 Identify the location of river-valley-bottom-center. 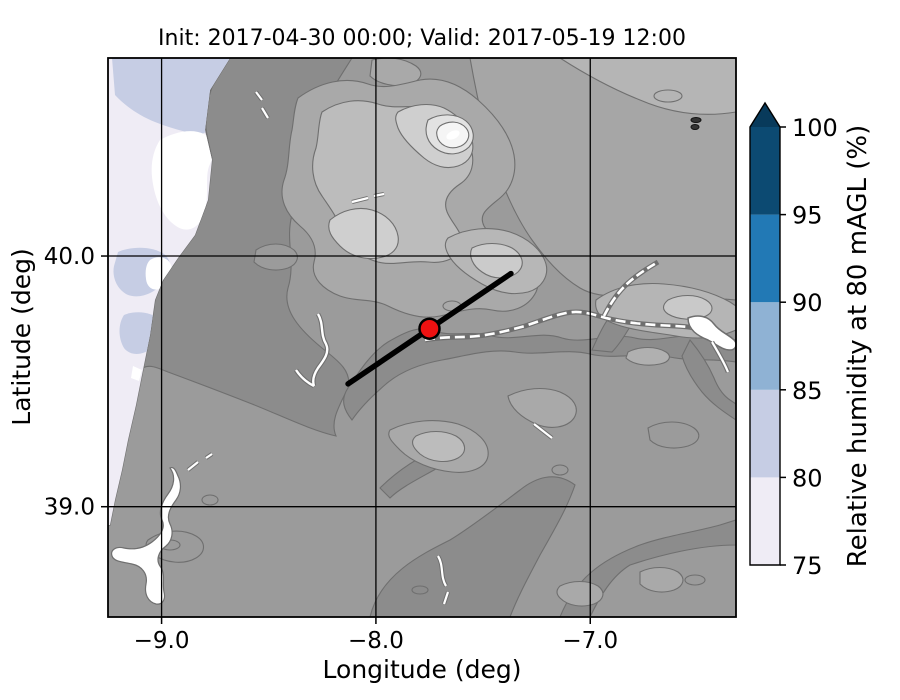
(472, 546).